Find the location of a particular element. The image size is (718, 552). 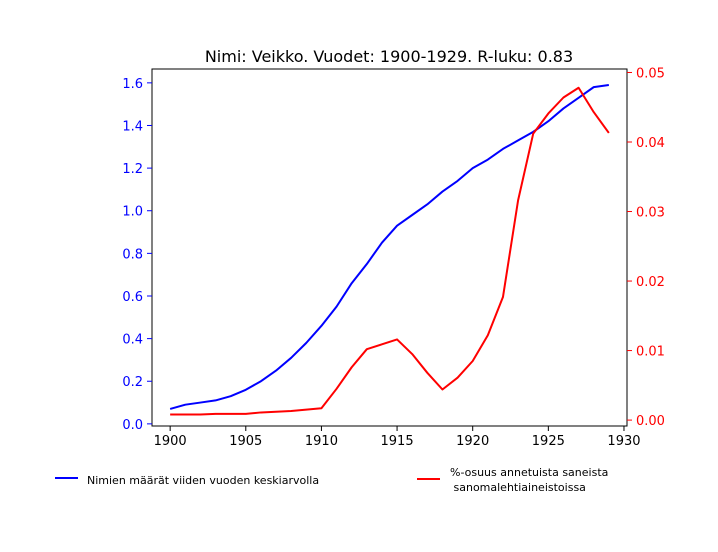

legend-label-share-line1: %-osuus annetuista saneista is located at coordinates (529, 472).